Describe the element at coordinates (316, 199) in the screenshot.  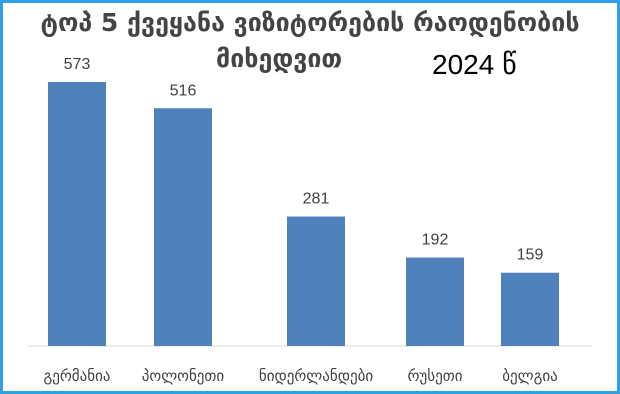
I see `data-label-3: 281` at that location.